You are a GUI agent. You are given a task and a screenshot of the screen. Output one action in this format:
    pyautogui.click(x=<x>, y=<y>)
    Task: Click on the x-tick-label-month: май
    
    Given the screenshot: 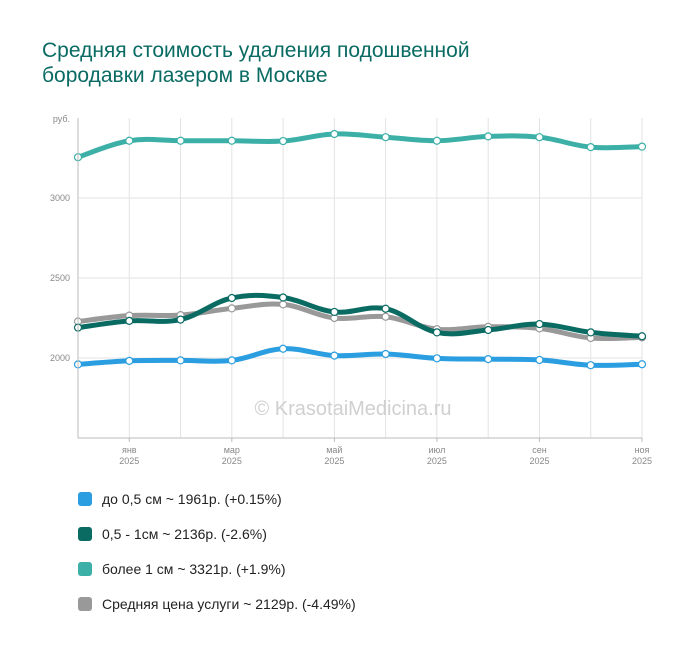 What is the action you would take?
    pyautogui.click(x=334, y=450)
    